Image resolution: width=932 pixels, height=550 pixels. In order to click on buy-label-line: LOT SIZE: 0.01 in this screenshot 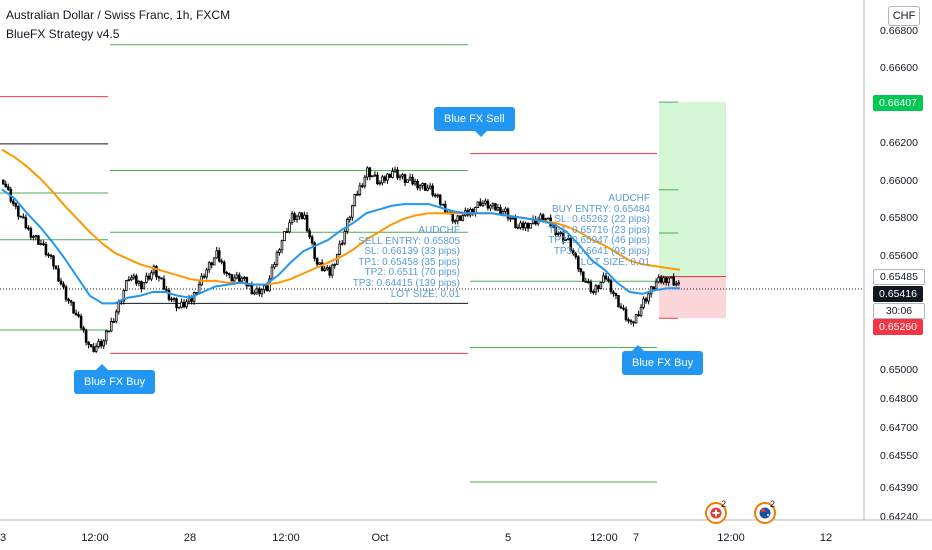, I will do `click(615, 262)`.